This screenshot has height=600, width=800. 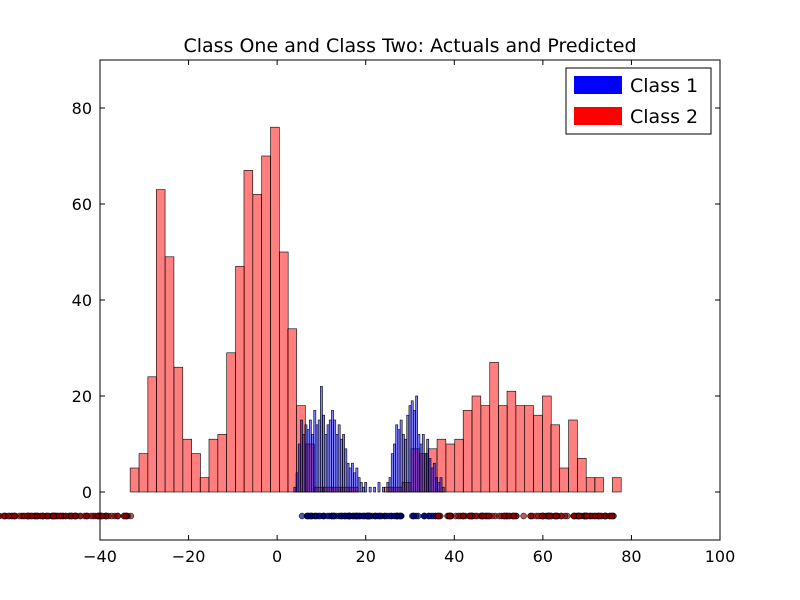 What do you see at coordinates (82, 108) in the screenshot?
I see `y-tick-label: 80` at bounding box center [82, 108].